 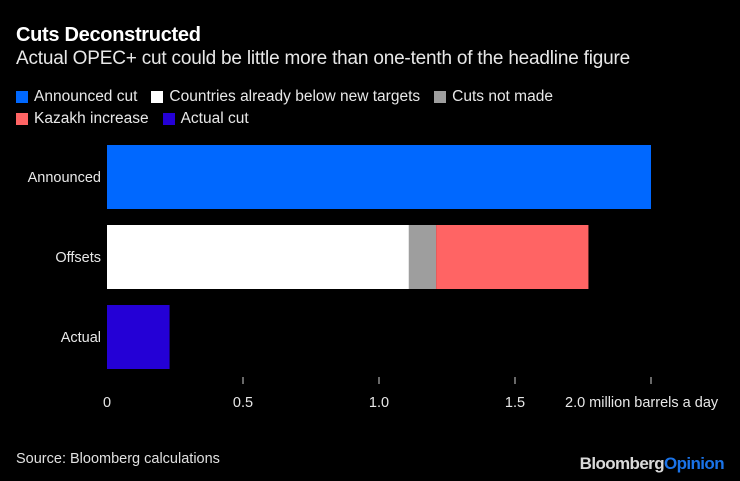 I want to click on category-label-announced: Announced, so click(x=64, y=178).